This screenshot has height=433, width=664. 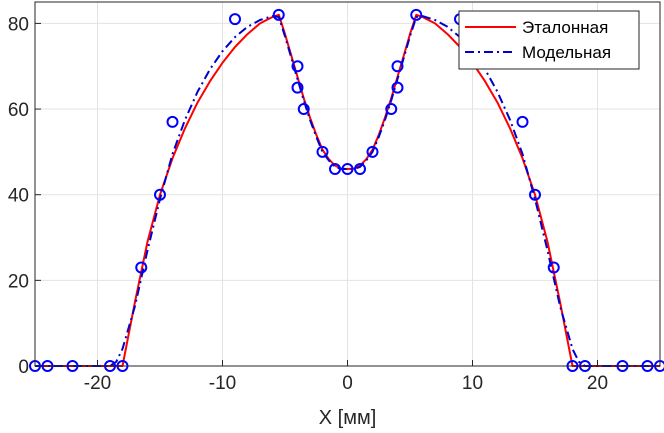 What do you see at coordinates (18, 24) in the screenshot?
I see `y-tick-label: 80` at bounding box center [18, 24].